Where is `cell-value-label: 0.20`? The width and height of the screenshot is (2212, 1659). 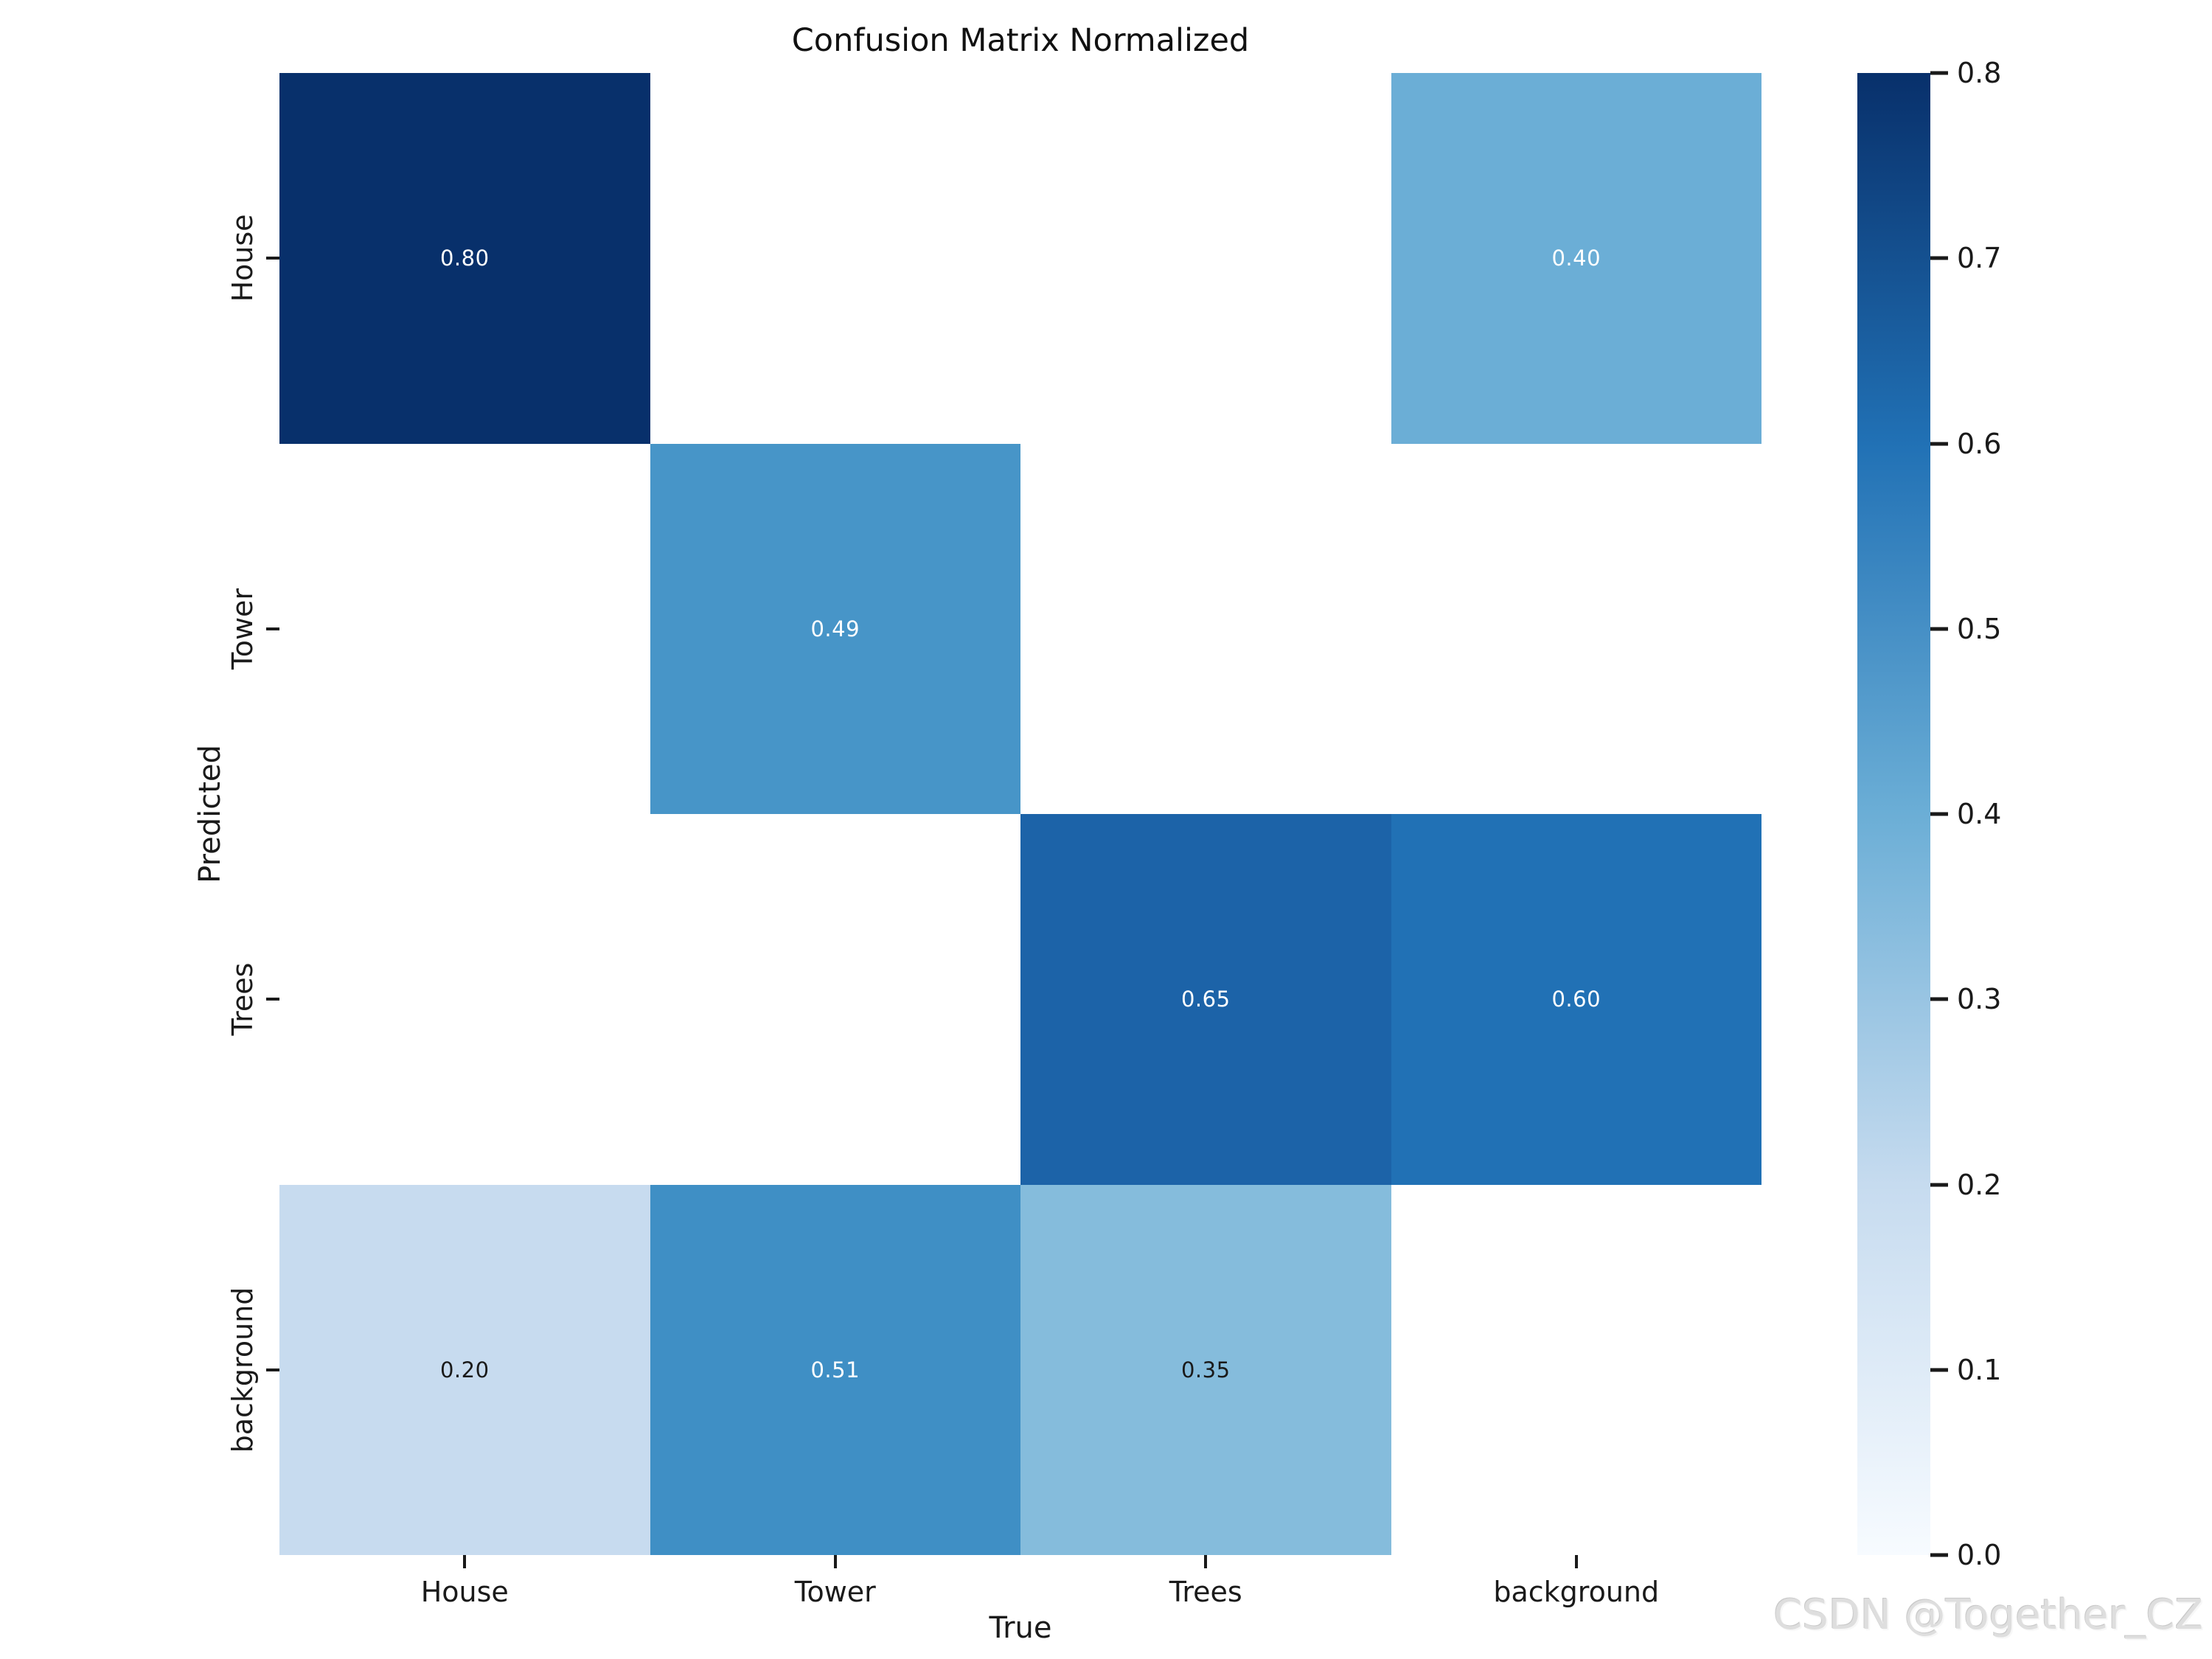 cell-value-label: 0.20 is located at coordinates (464, 1369).